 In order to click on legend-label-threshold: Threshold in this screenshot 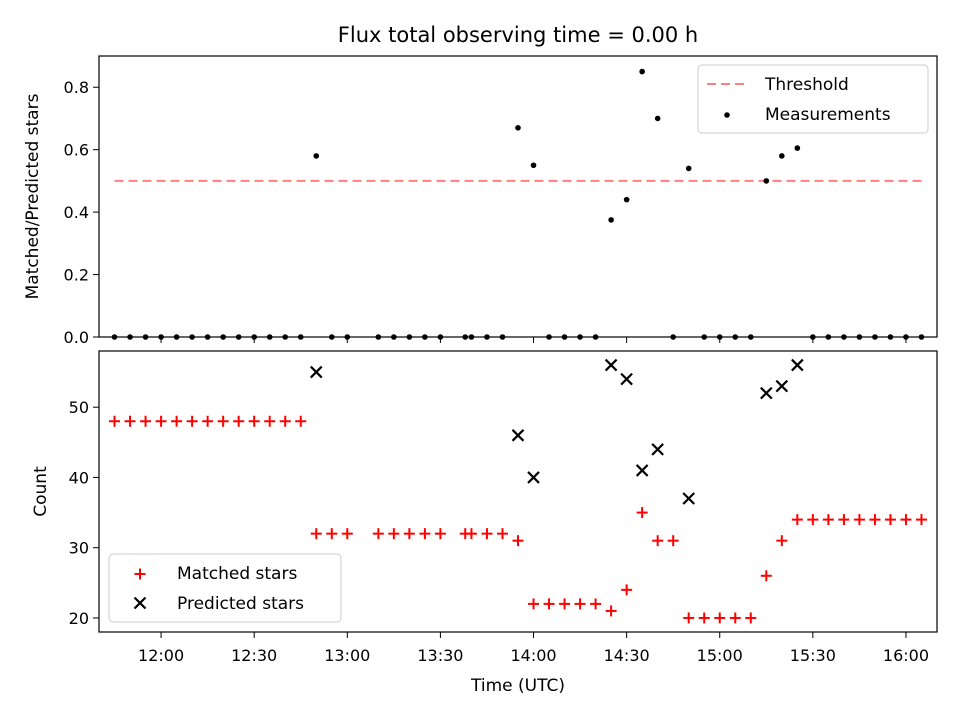, I will do `click(806, 85)`.